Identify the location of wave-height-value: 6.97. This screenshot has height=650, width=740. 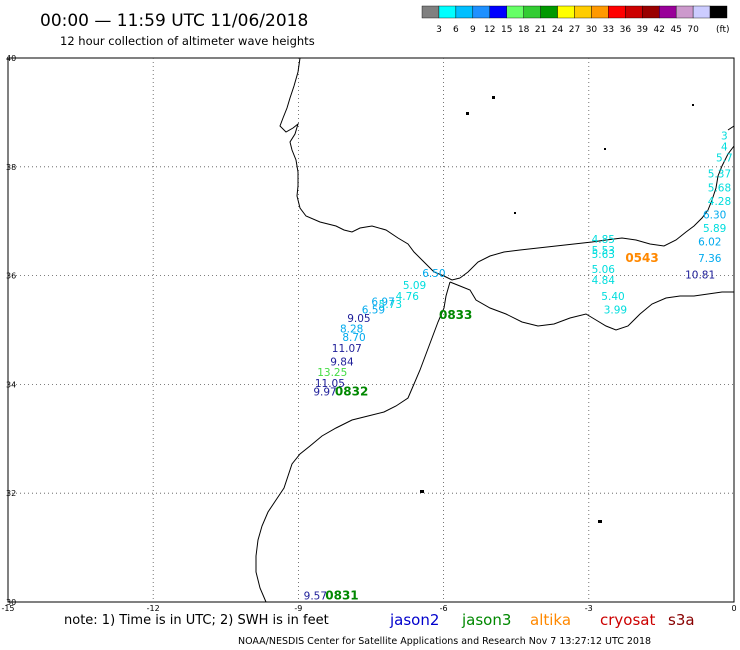
(382, 303).